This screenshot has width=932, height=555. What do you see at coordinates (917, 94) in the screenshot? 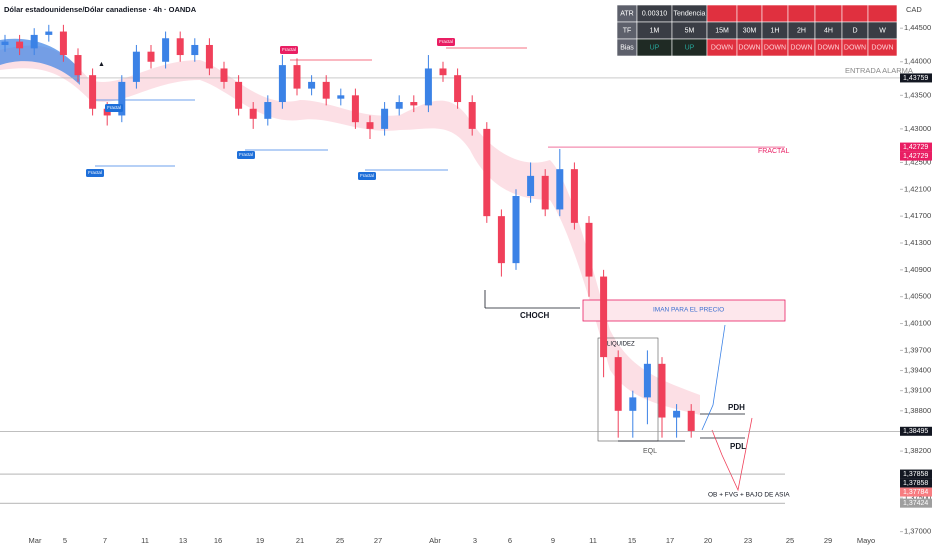
I see `y-tick-label: 1,43500` at bounding box center [917, 94].